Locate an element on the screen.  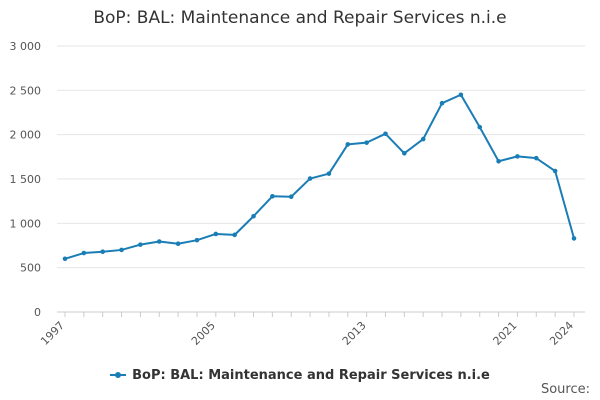
y-tick-label: 500 is located at coordinates (30, 268).